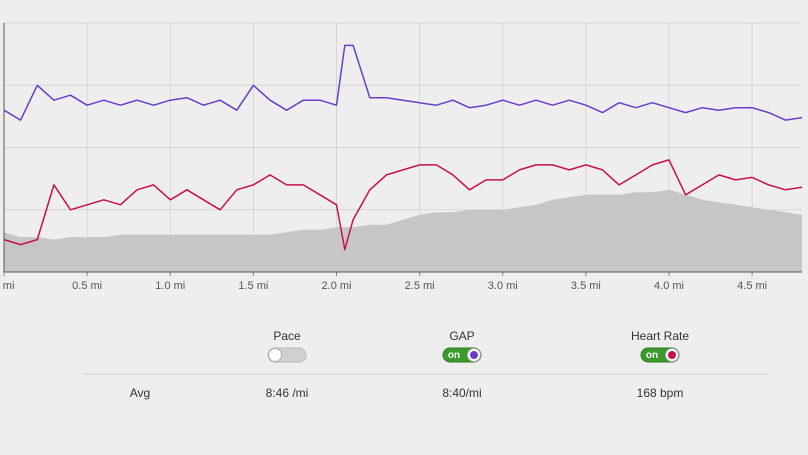 The image size is (808, 455). I want to click on avg-value: 168 bpm, so click(660, 393).